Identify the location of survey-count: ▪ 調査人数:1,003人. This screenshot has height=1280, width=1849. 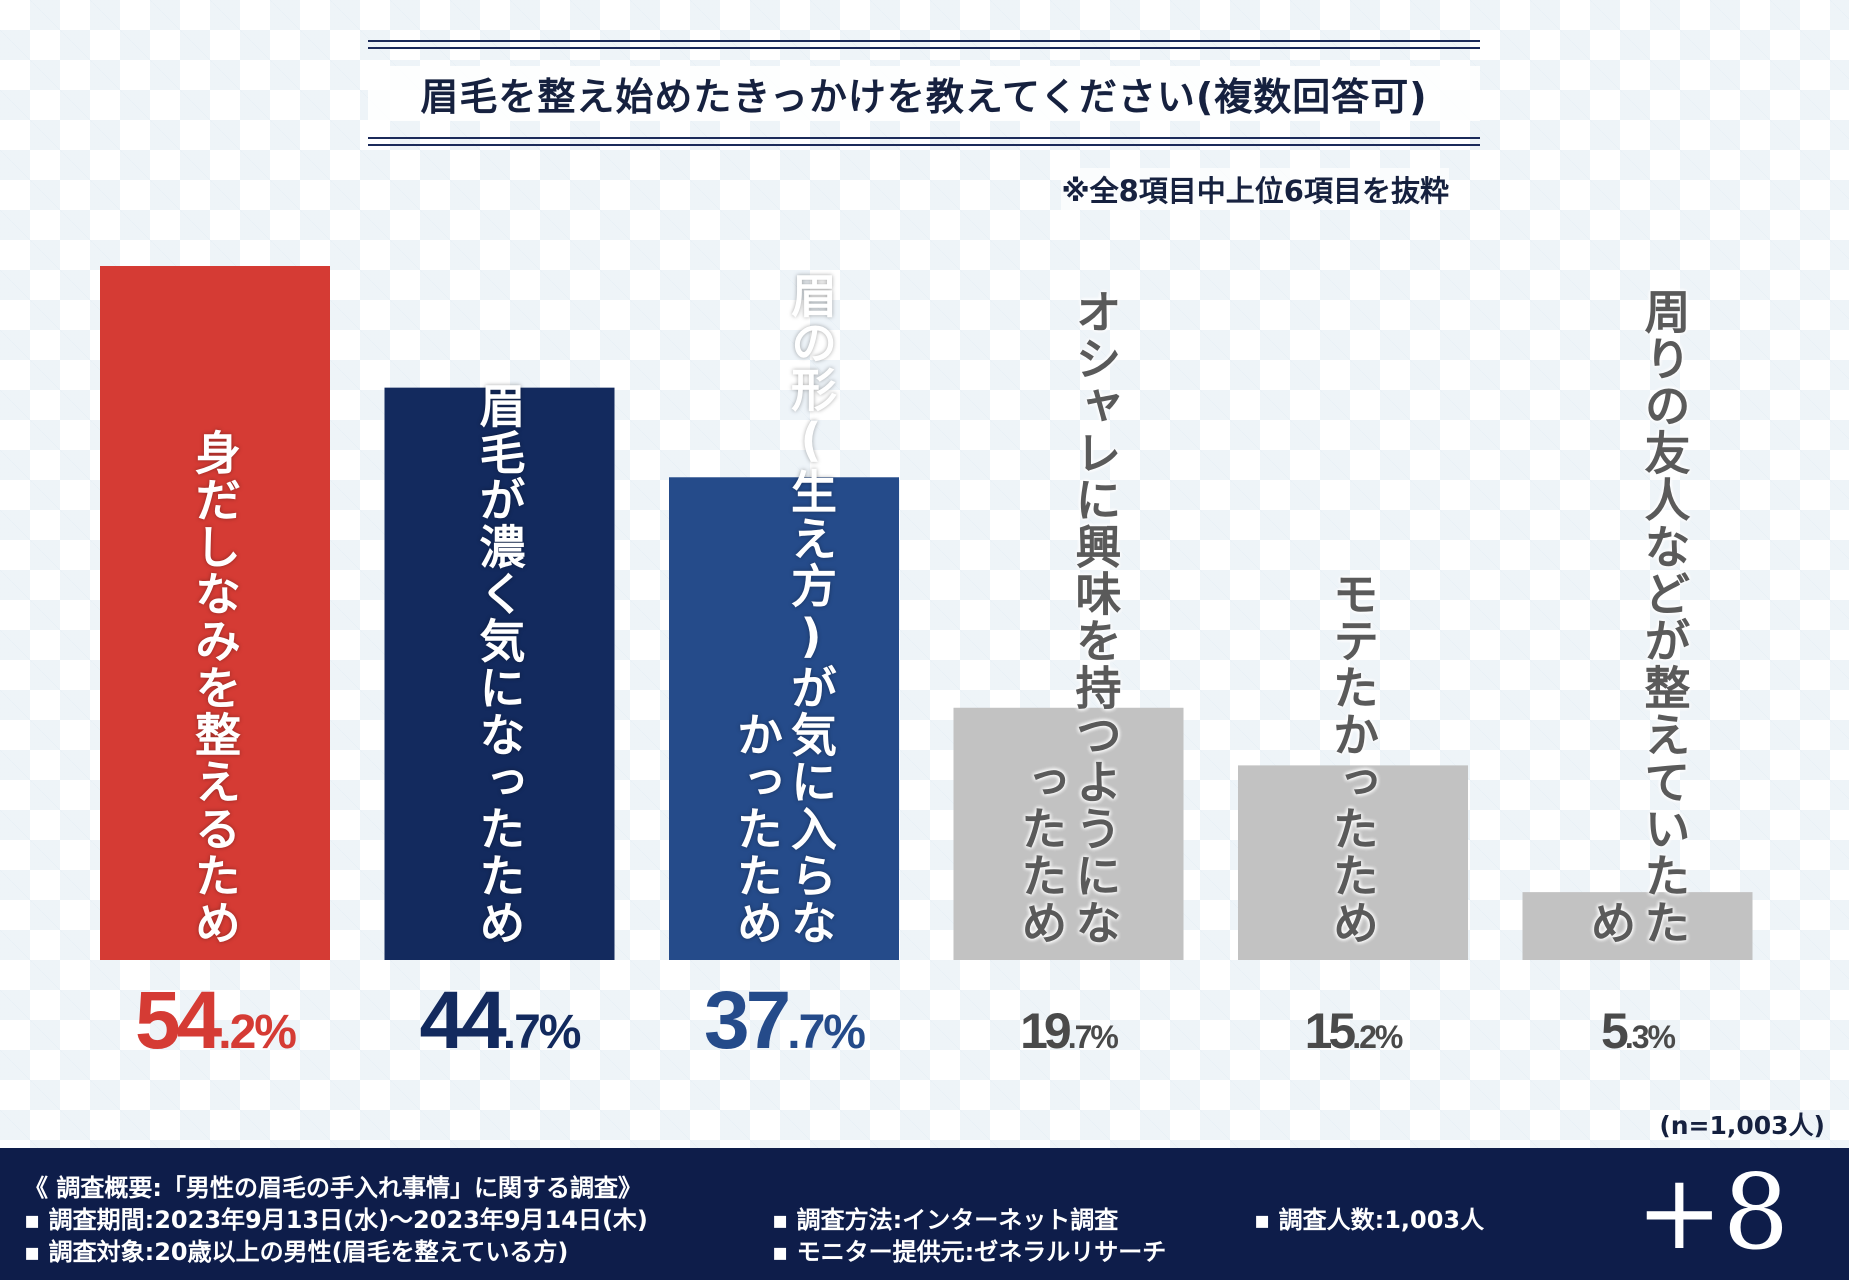
(1369, 1220).